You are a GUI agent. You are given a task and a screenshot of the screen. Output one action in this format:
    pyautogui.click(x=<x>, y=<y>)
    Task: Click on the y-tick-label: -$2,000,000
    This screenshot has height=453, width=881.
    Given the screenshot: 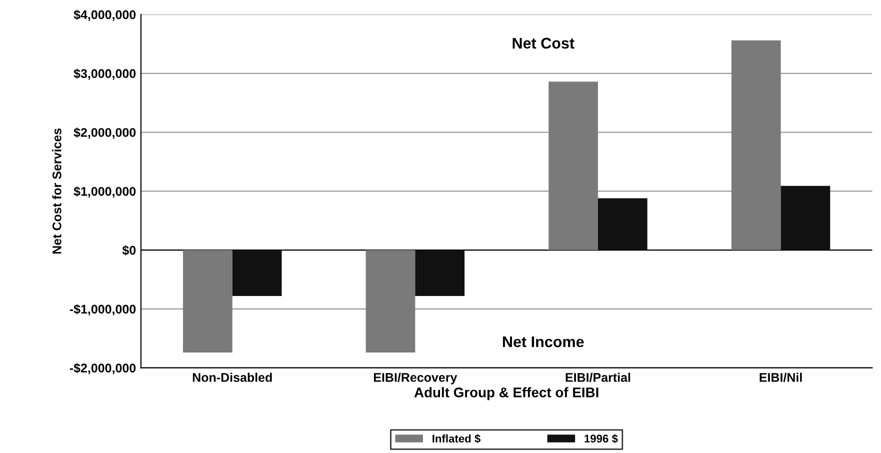 What is the action you would take?
    pyautogui.click(x=103, y=368)
    